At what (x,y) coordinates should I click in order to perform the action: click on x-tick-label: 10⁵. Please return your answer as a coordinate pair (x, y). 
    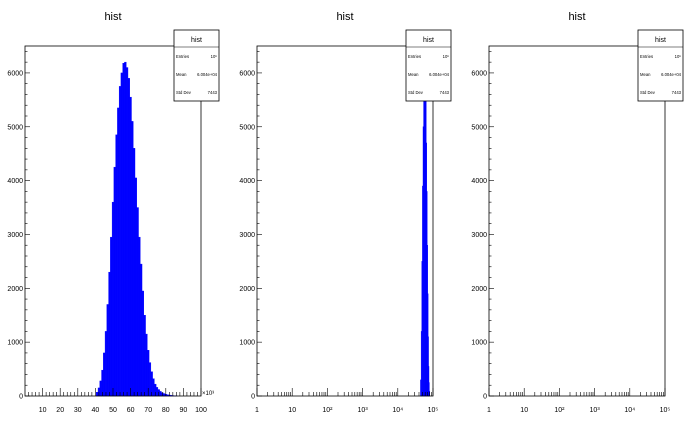
    Looking at the image, I should click on (665, 410).